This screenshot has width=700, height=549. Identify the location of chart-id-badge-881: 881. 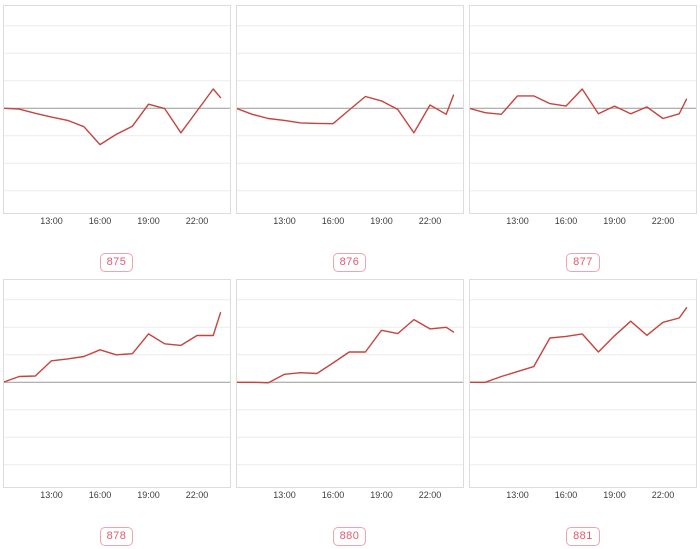
(583, 536).